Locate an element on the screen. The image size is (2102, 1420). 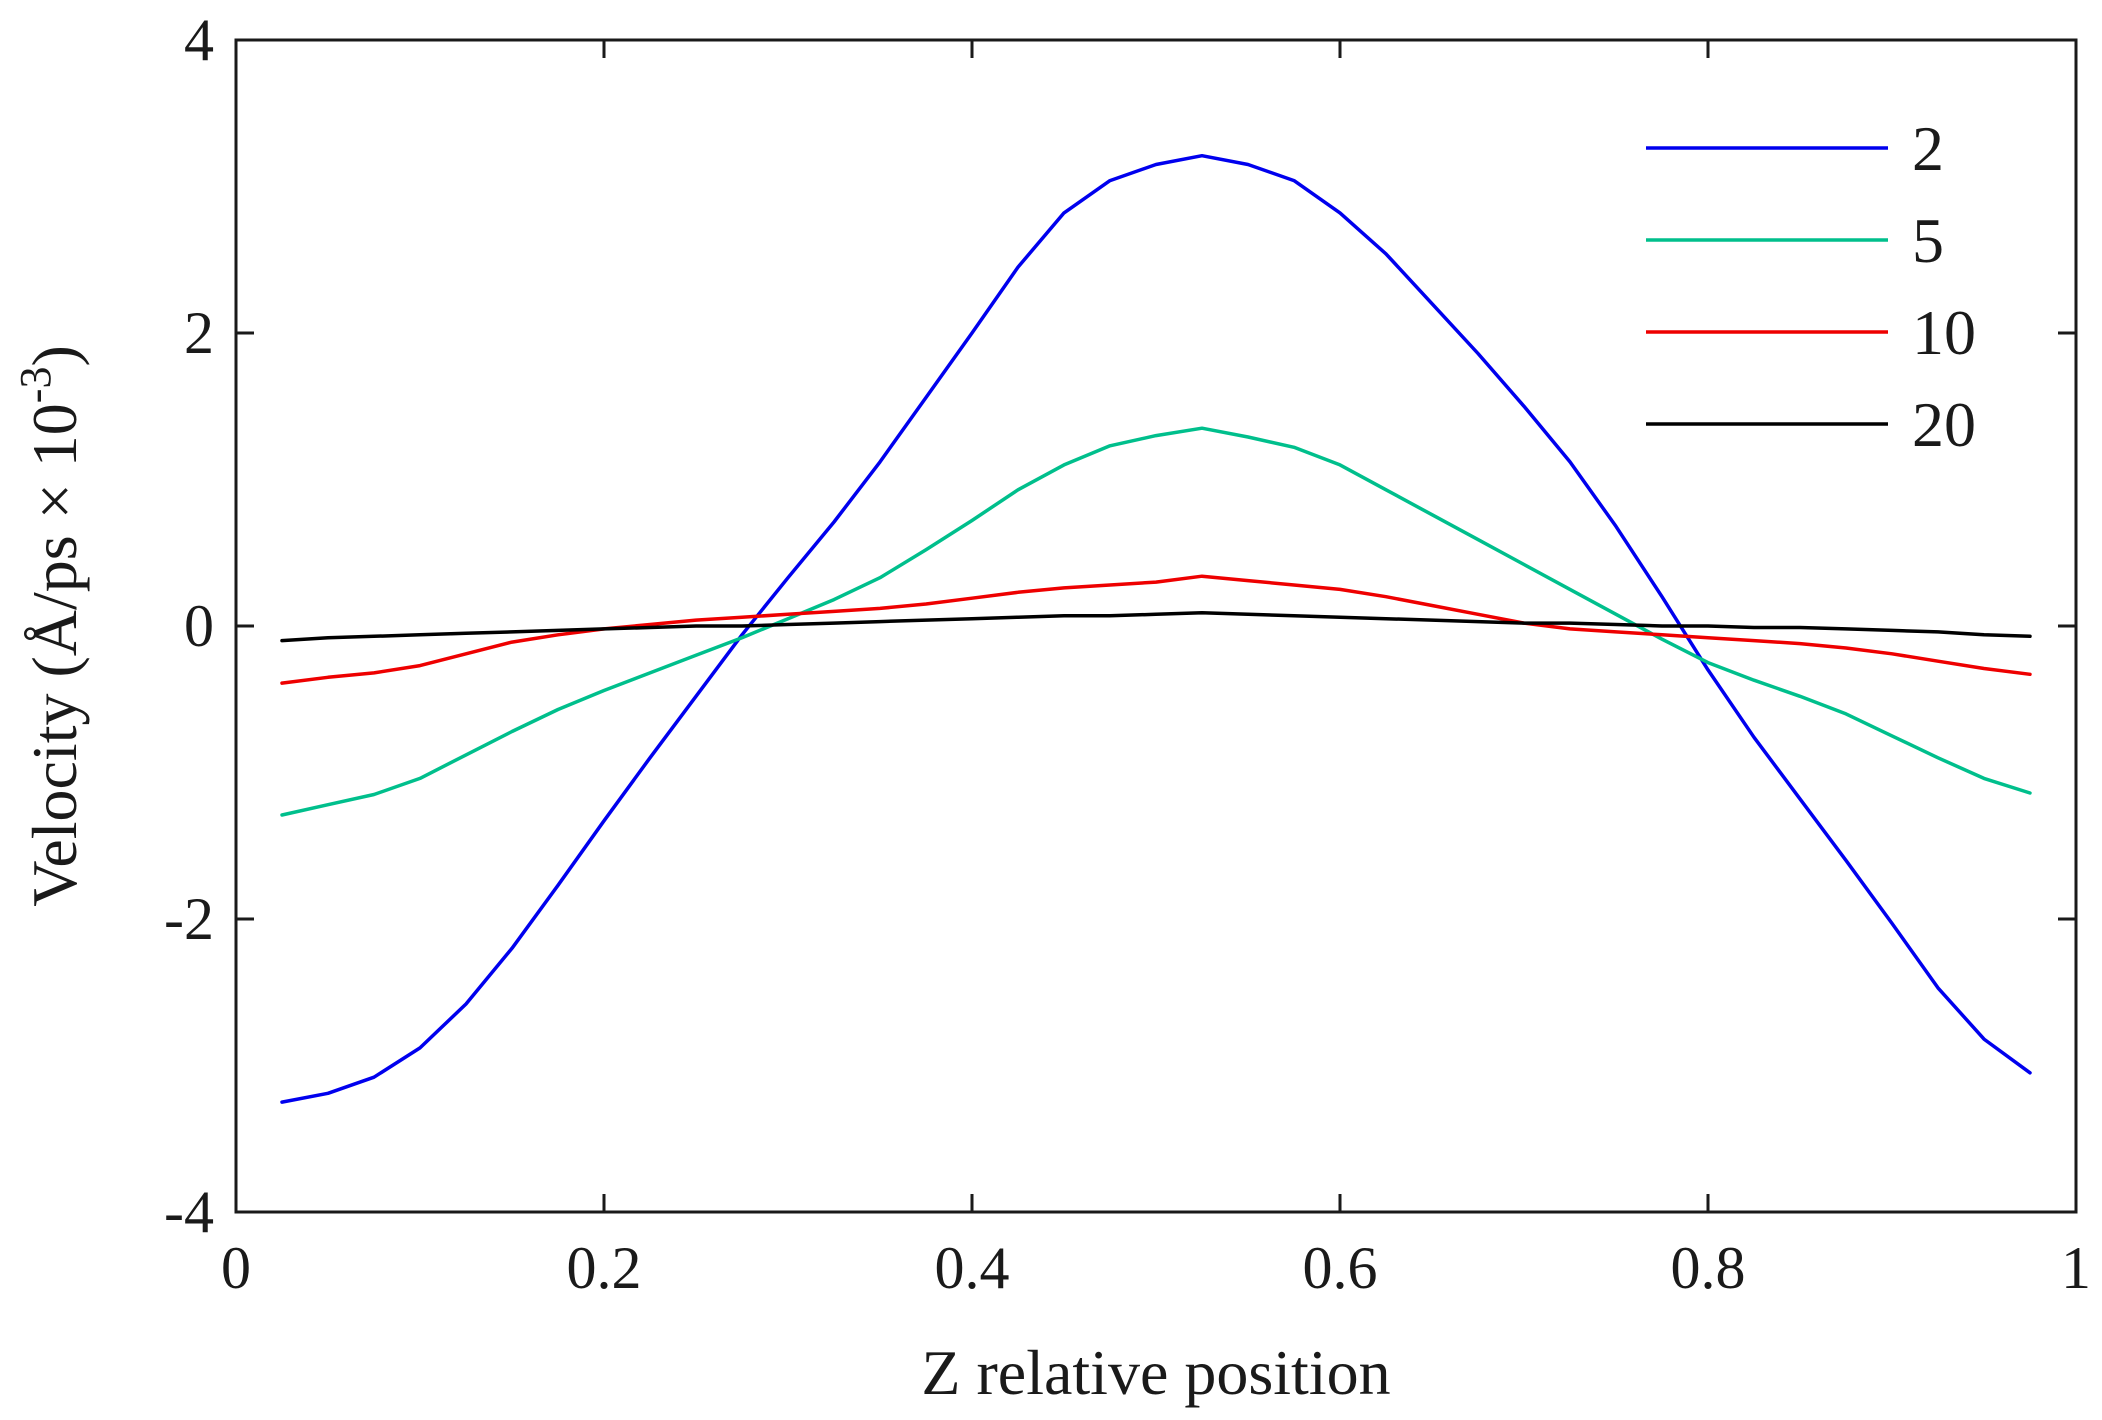
x-tick-label: 0 is located at coordinates (236, 1268).